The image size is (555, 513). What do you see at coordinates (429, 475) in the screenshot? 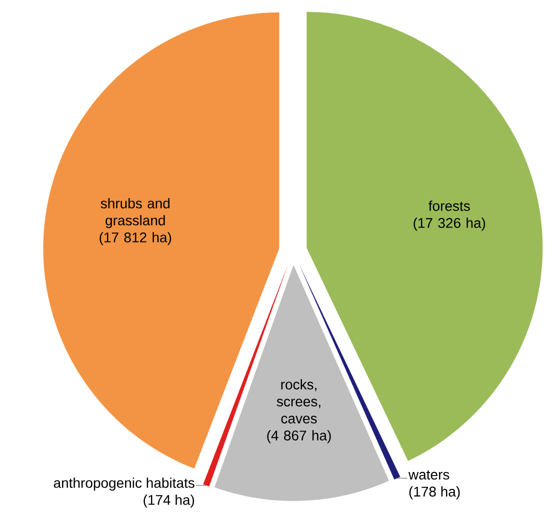
I see `slice-label: waters` at bounding box center [429, 475].